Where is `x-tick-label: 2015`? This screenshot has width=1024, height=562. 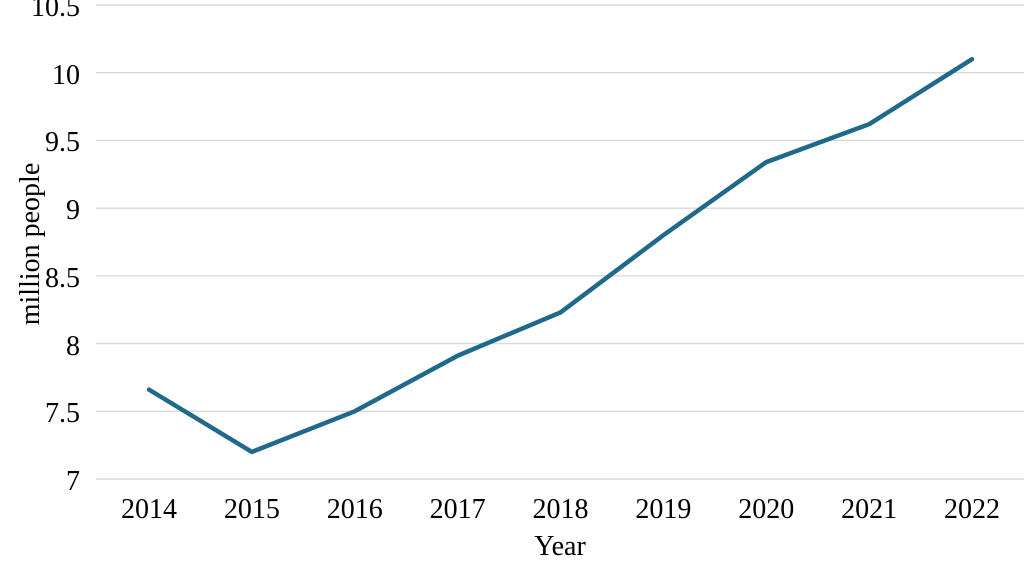 x-tick-label: 2015 is located at coordinates (251, 509).